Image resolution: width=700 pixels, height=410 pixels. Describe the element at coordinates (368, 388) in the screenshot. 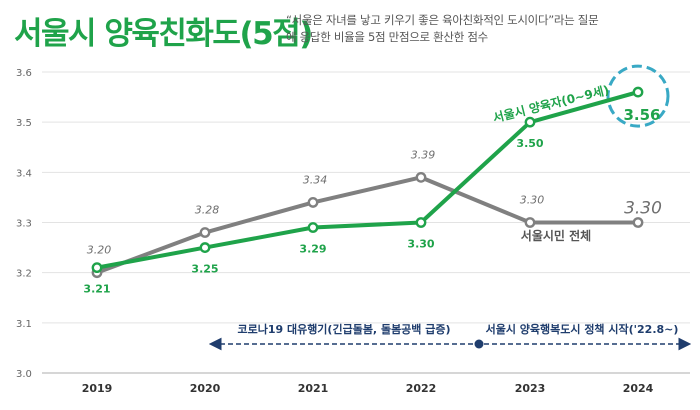

I see `x-axis: 2019 2020 2021 2022 2023 2024` at that location.